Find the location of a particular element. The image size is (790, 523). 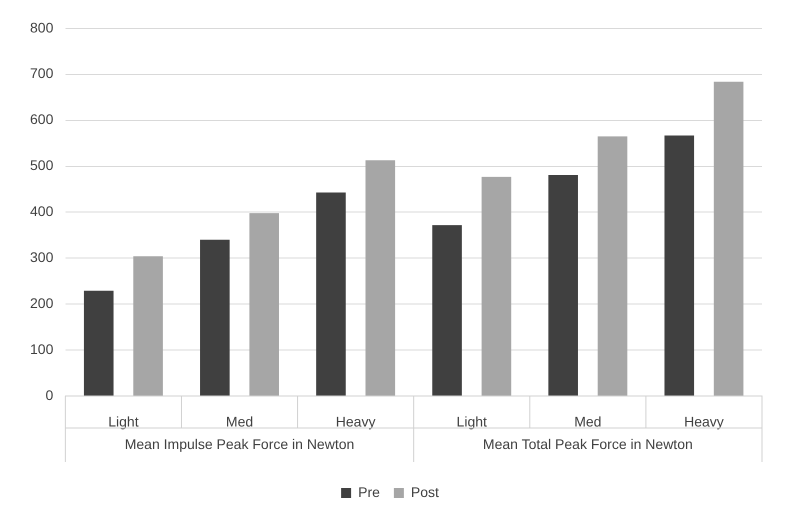

y-tick-label: 500 is located at coordinates (42, 165).